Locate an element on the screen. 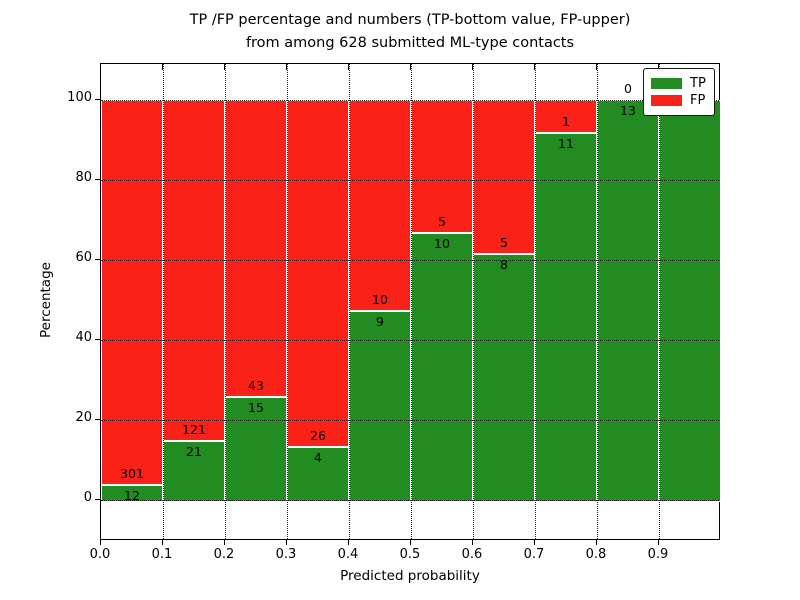  legend-label-fp: FP is located at coordinates (698, 100).